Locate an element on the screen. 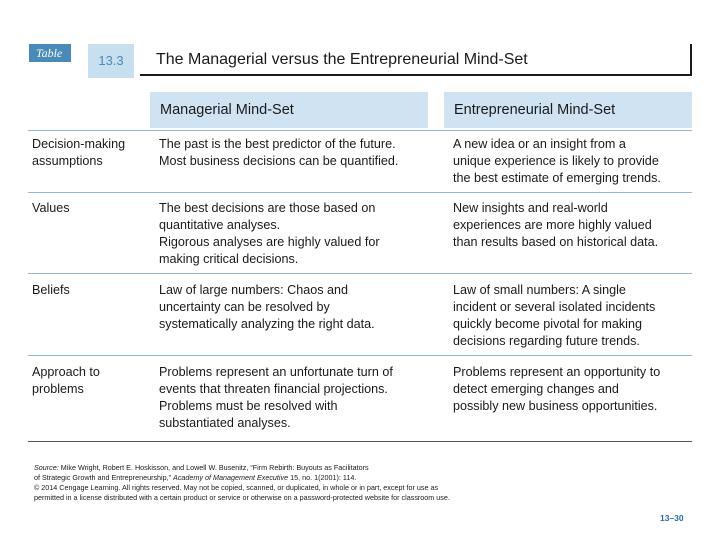 The width and height of the screenshot is (720, 540). column-header-managerial: Managerial Mind-Set is located at coordinates (289, 110).